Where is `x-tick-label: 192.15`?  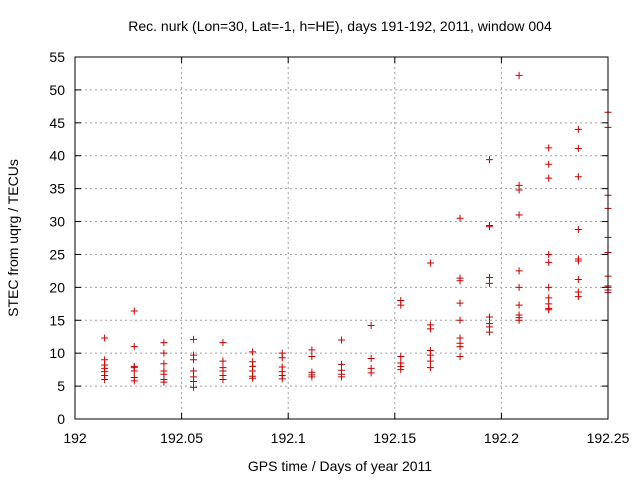 x-tick-label: 192.15 is located at coordinates (394, 438).